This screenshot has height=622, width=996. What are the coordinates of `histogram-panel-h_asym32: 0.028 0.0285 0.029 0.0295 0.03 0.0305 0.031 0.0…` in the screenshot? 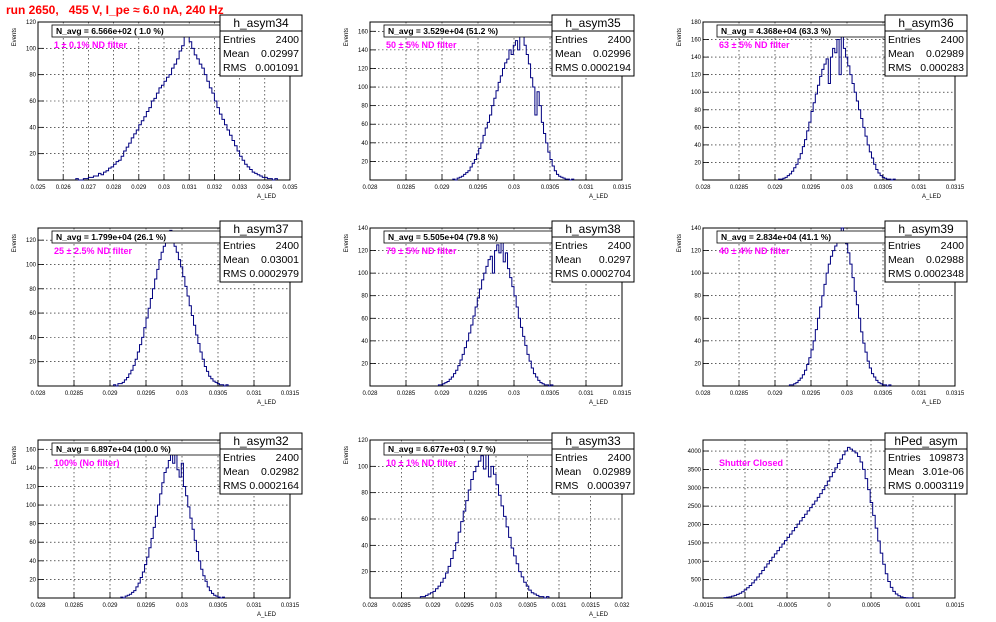 It's located at (157, 525).